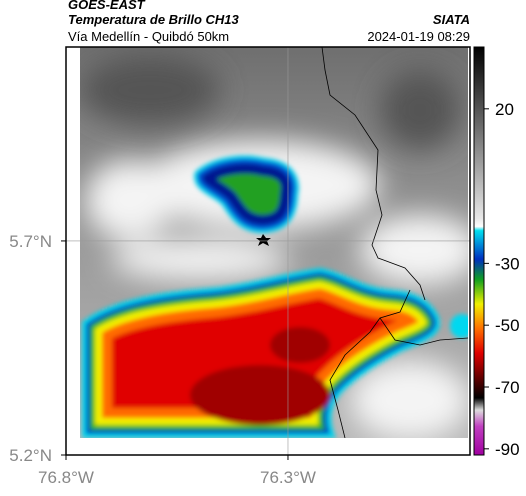  What do you see at coordinates (507, 325) in the screenshot?
I see `colorbar-label: -50` at bounding box center [507, 325].